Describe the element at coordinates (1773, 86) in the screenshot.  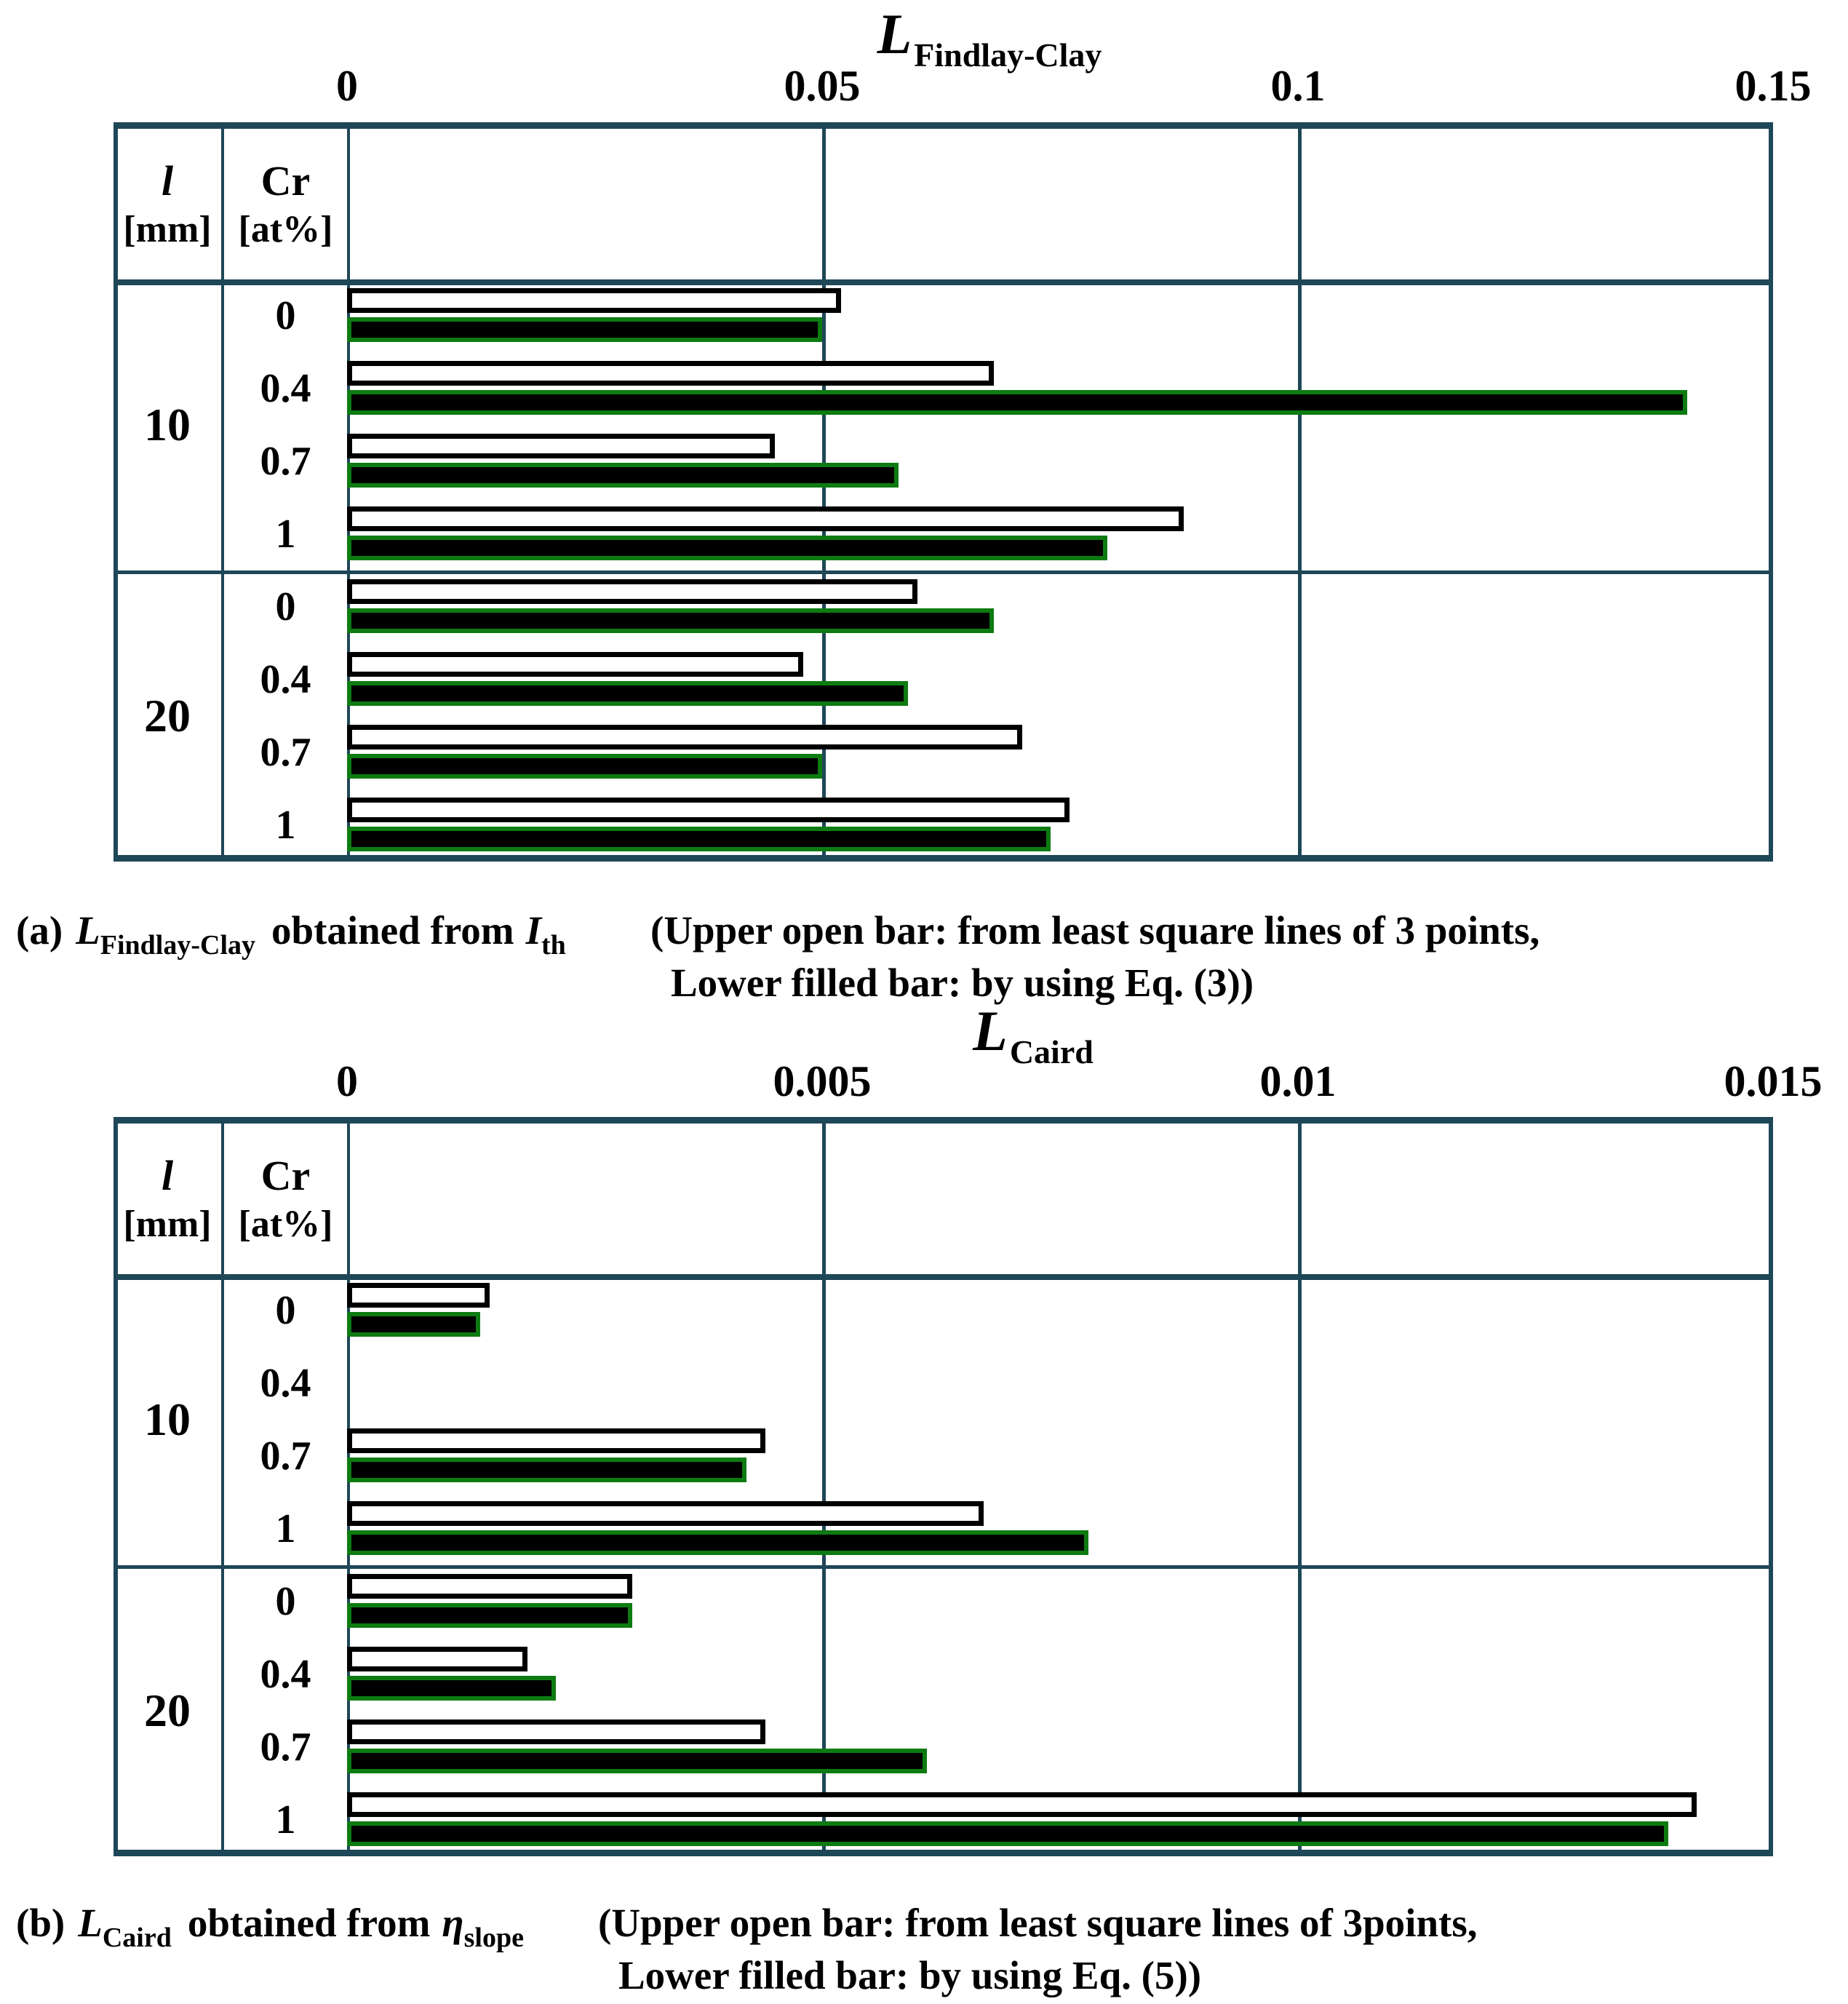
I see `axis-tick-label: 0.15` at that location.